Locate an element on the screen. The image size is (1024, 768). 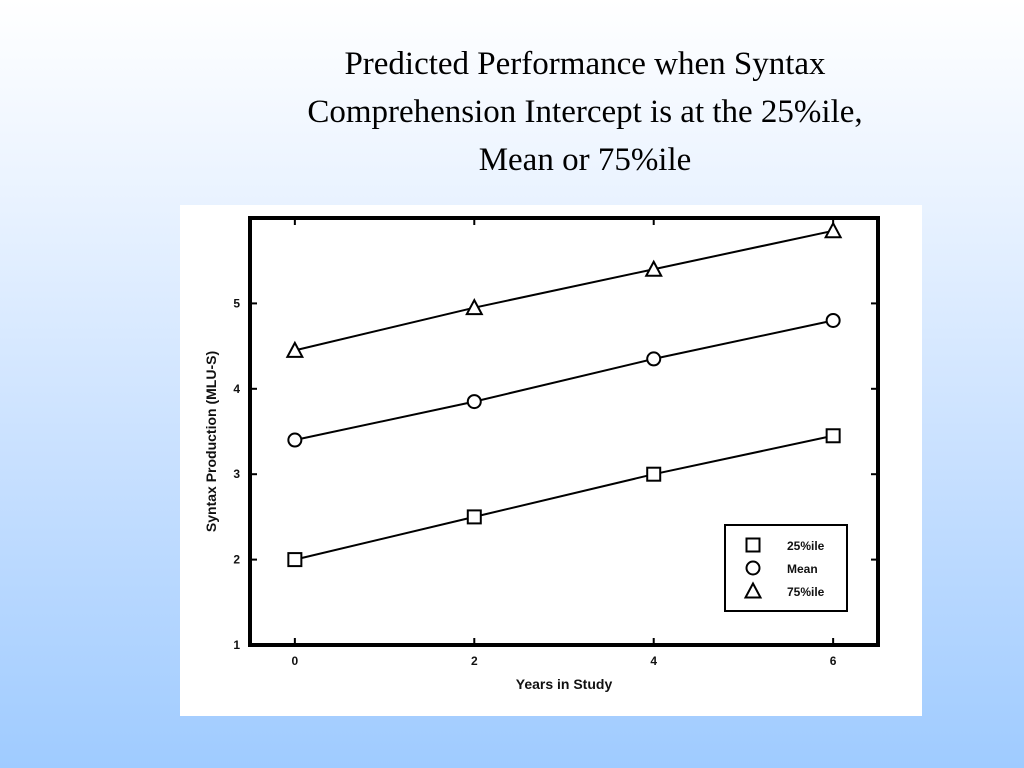
legend-label: 25%ile is located at coordinates (806, 546).